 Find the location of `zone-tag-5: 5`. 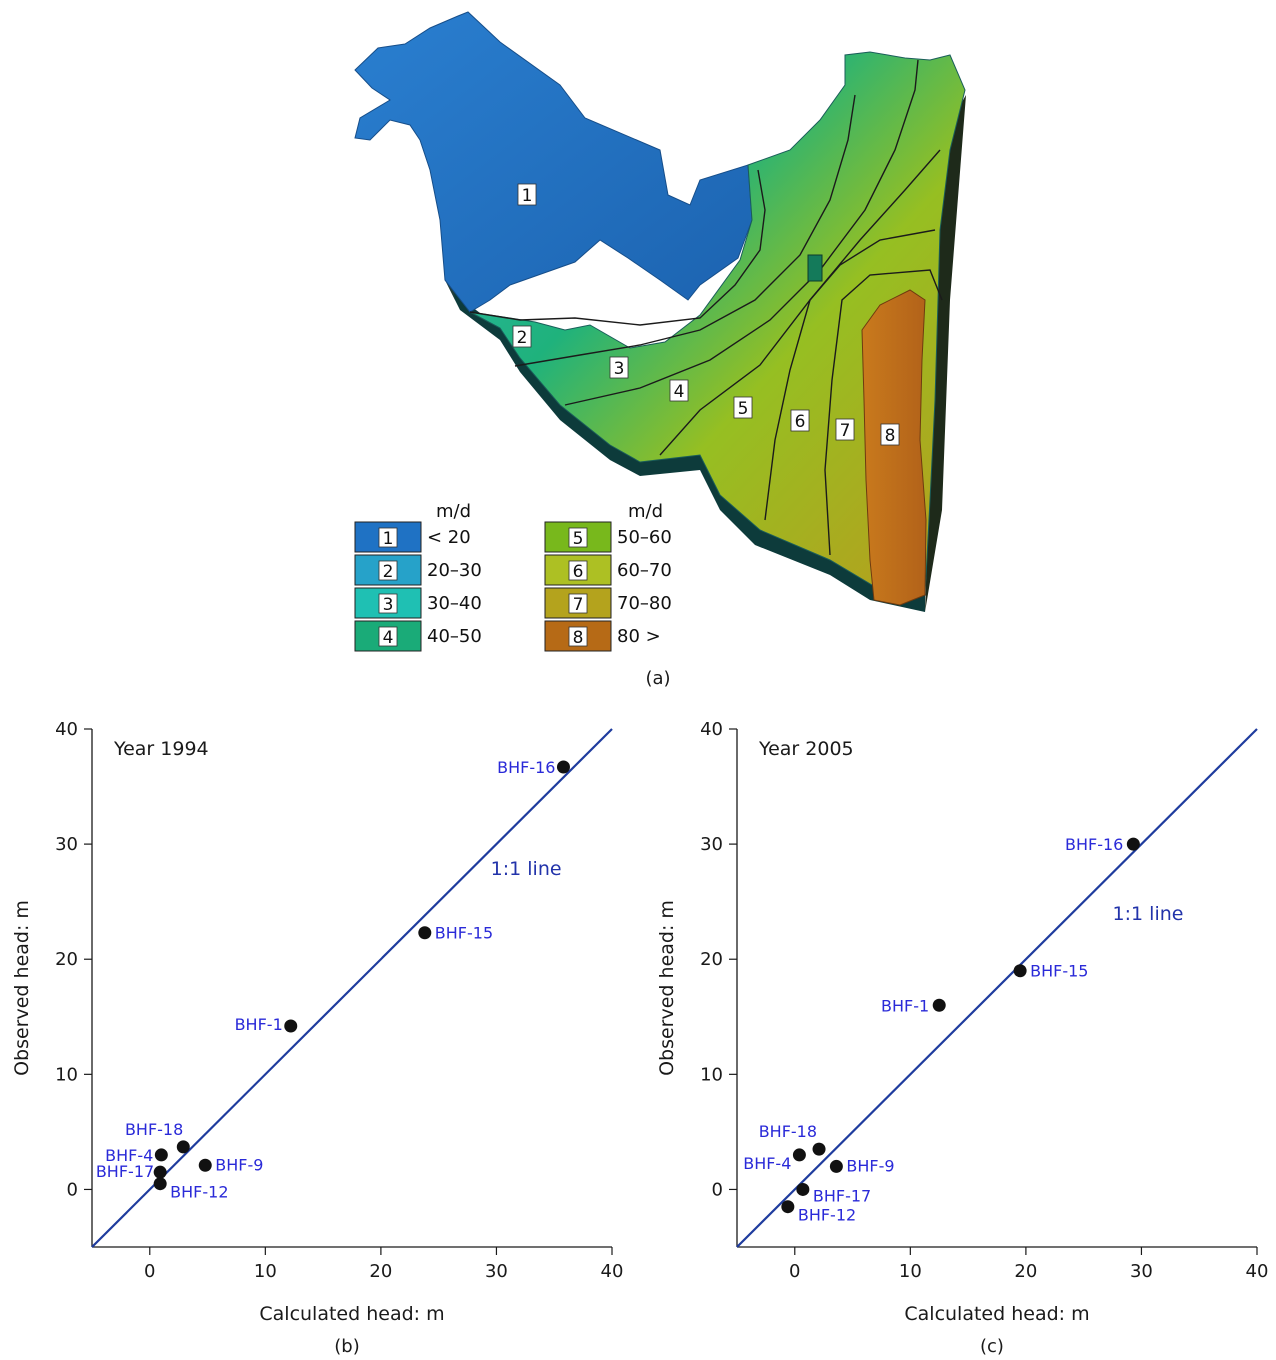

zone-tag-5: 5 is located at coordinates (743, 409).